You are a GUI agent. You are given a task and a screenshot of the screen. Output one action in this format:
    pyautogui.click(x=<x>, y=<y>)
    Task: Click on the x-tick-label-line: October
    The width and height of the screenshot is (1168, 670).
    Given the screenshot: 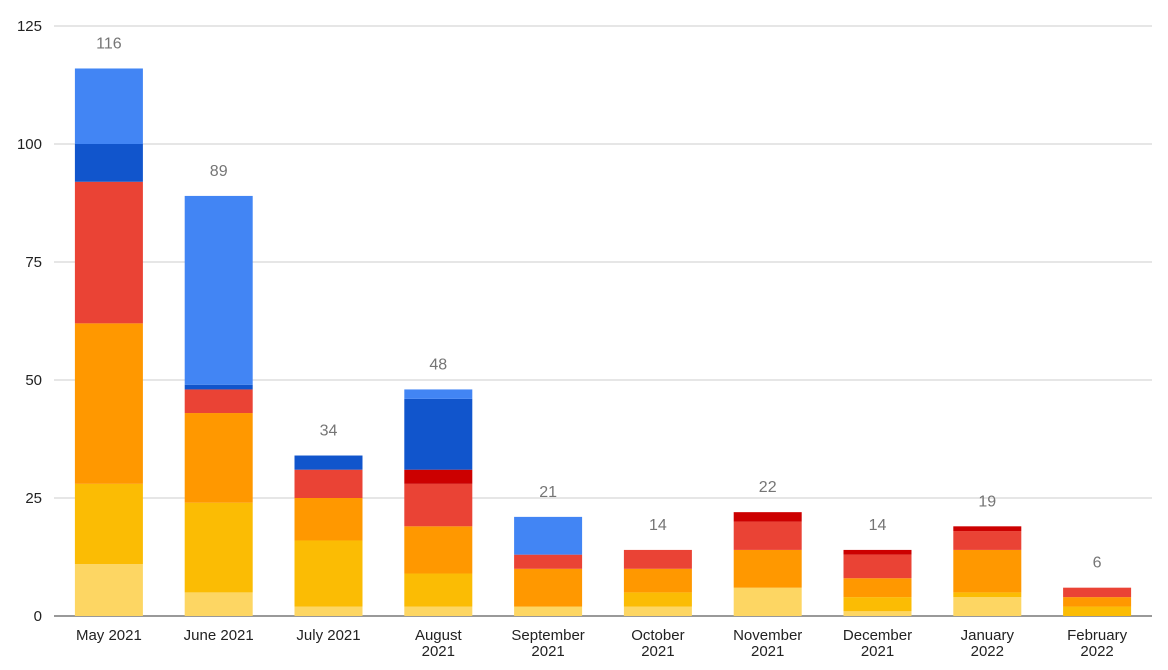 What is the action you would take?
    pyautogui.click(x=657, y=635)
    